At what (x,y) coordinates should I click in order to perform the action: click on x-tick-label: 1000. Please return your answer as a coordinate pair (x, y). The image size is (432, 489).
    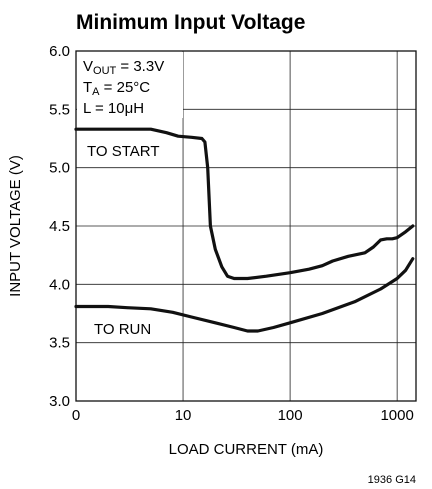
    Looking at the image, I should click on (396, 415).